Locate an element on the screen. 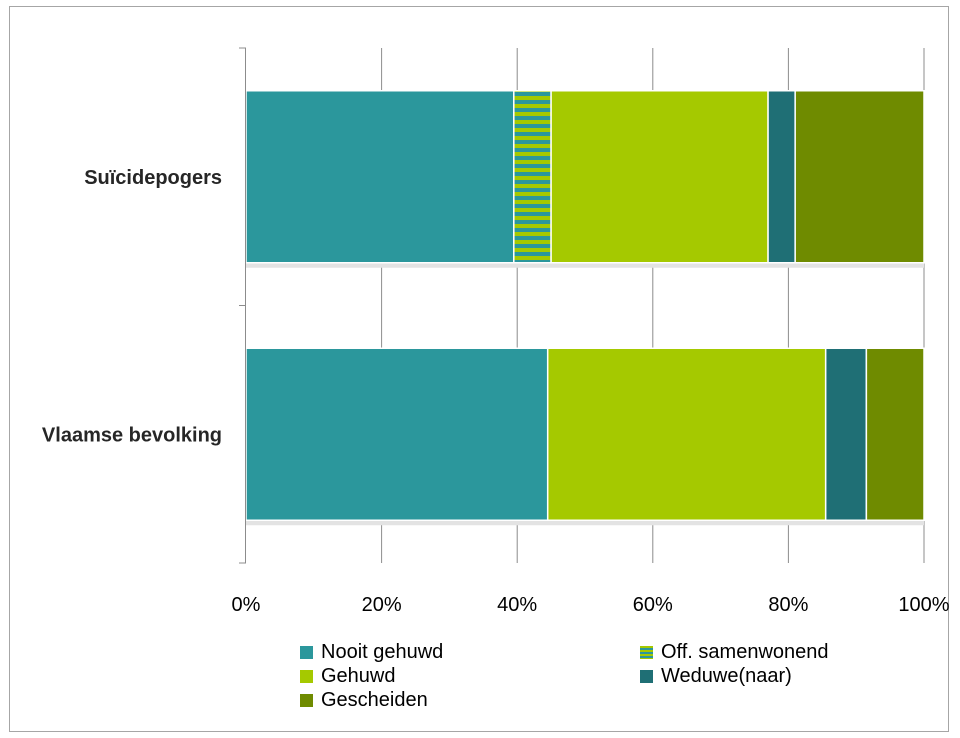 The height and width of the screenshot is (738, 960). bar-weduwe-naar-su-cidepogers is located at coordinates (781, 177).